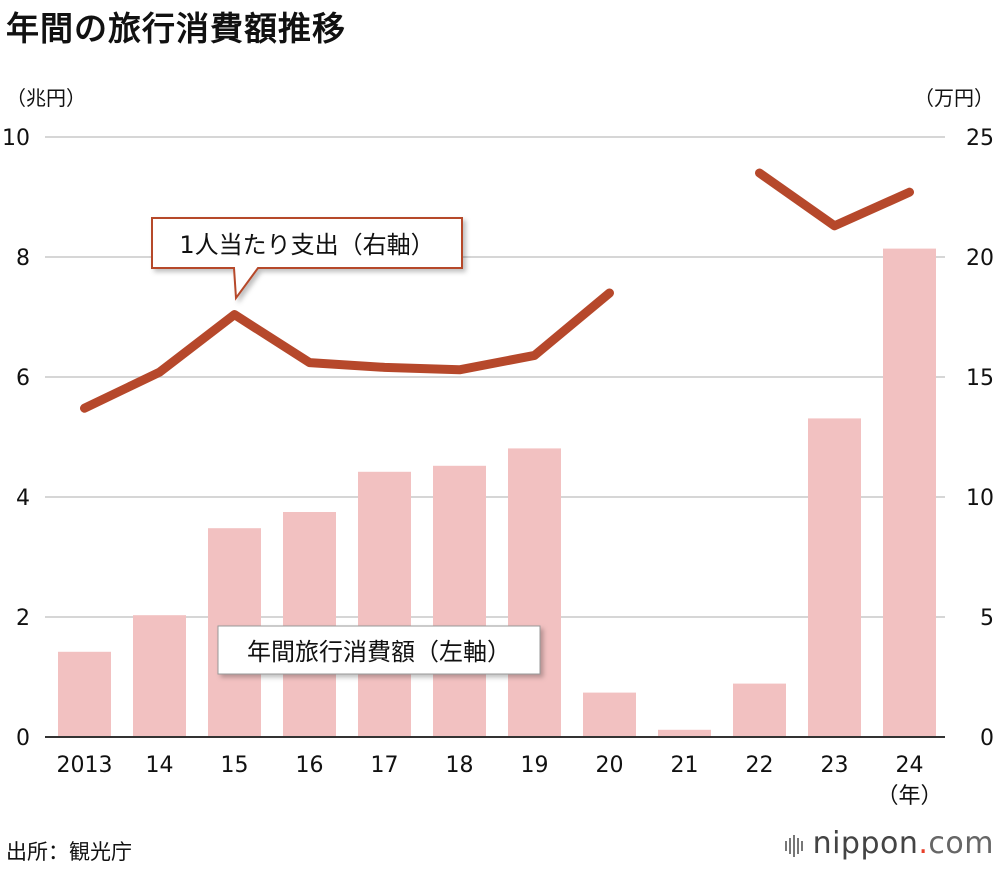  I want to click on x-tick-label: 14, so click(160, 765).